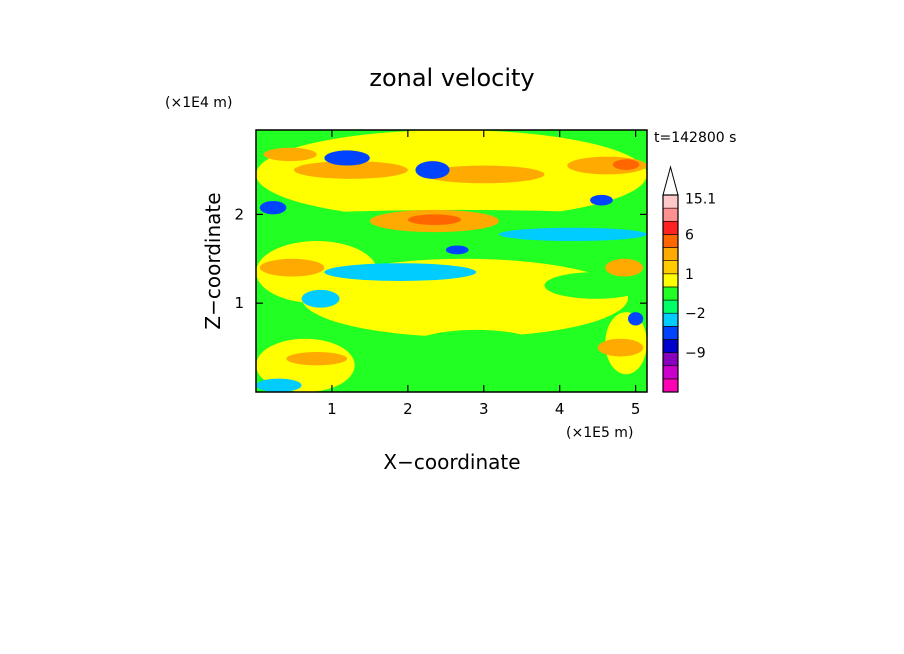 This screenshot has width=904, height=654. I want to click on y-tick-label-2: 2, so click(239, 214).